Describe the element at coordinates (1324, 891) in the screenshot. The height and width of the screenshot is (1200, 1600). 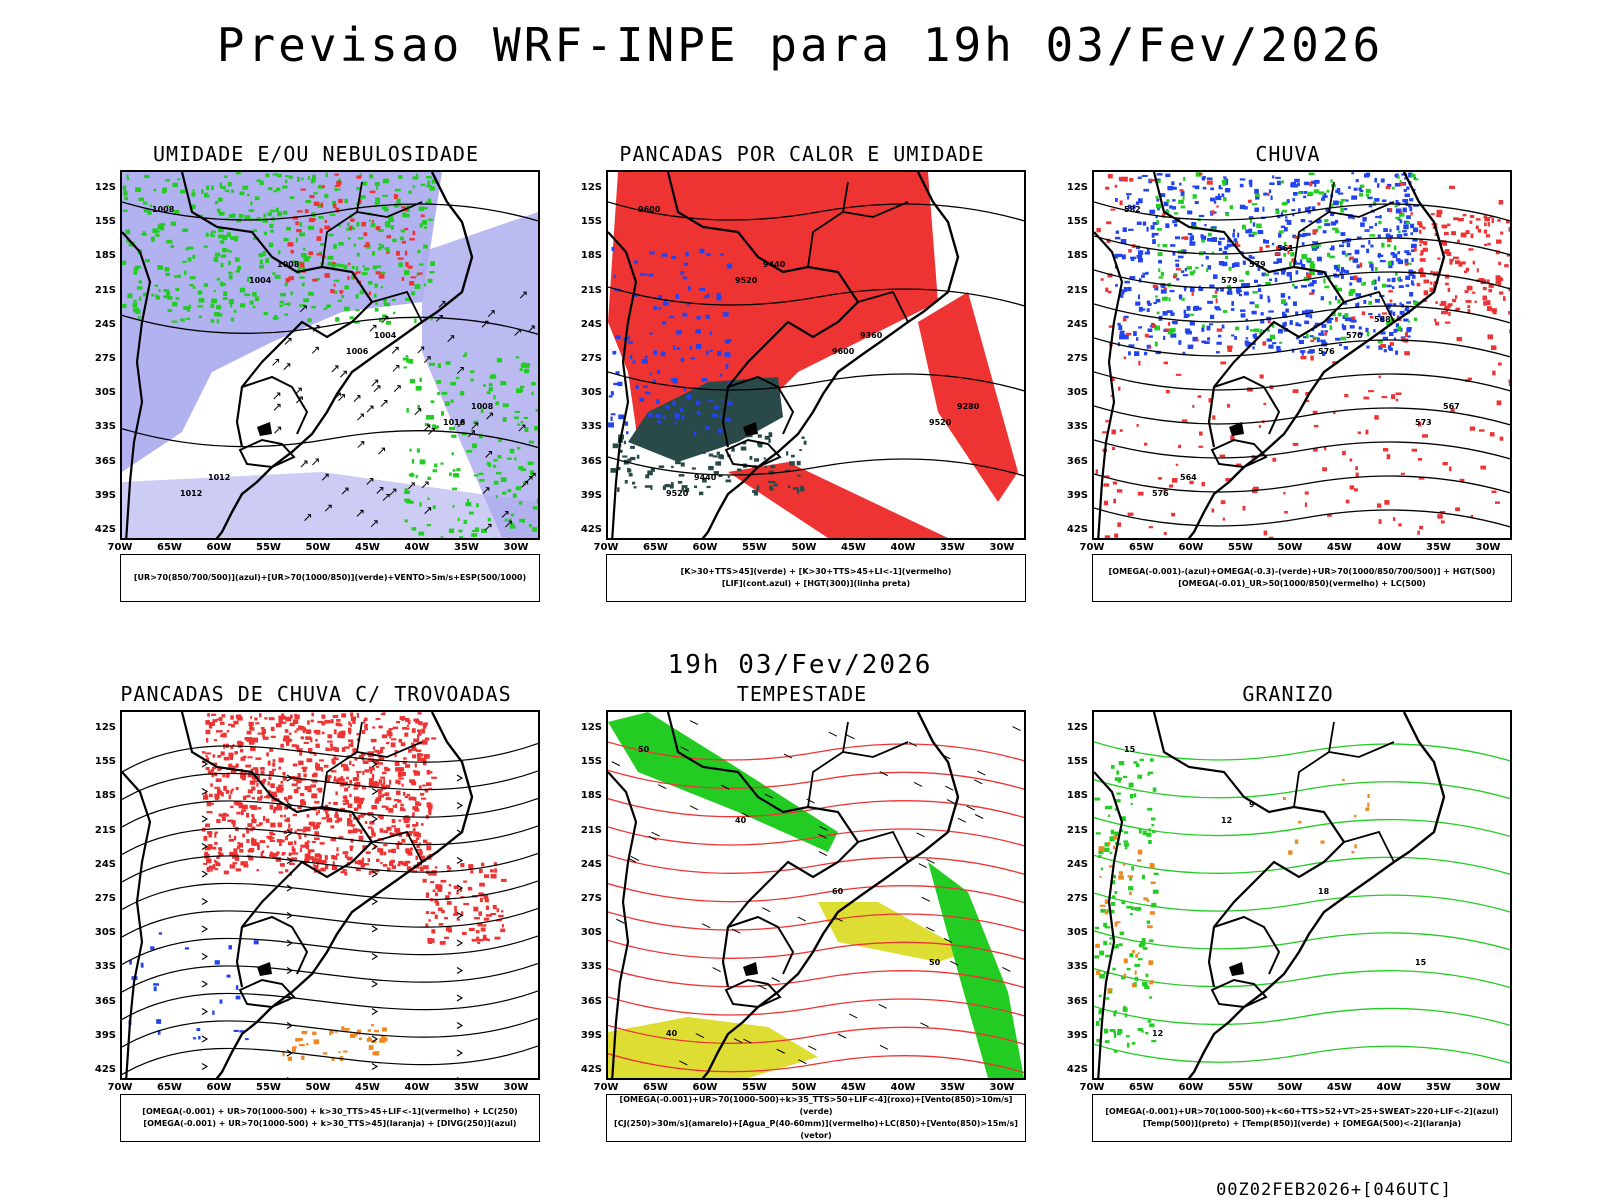
I see `contour-label: 18` at that location.